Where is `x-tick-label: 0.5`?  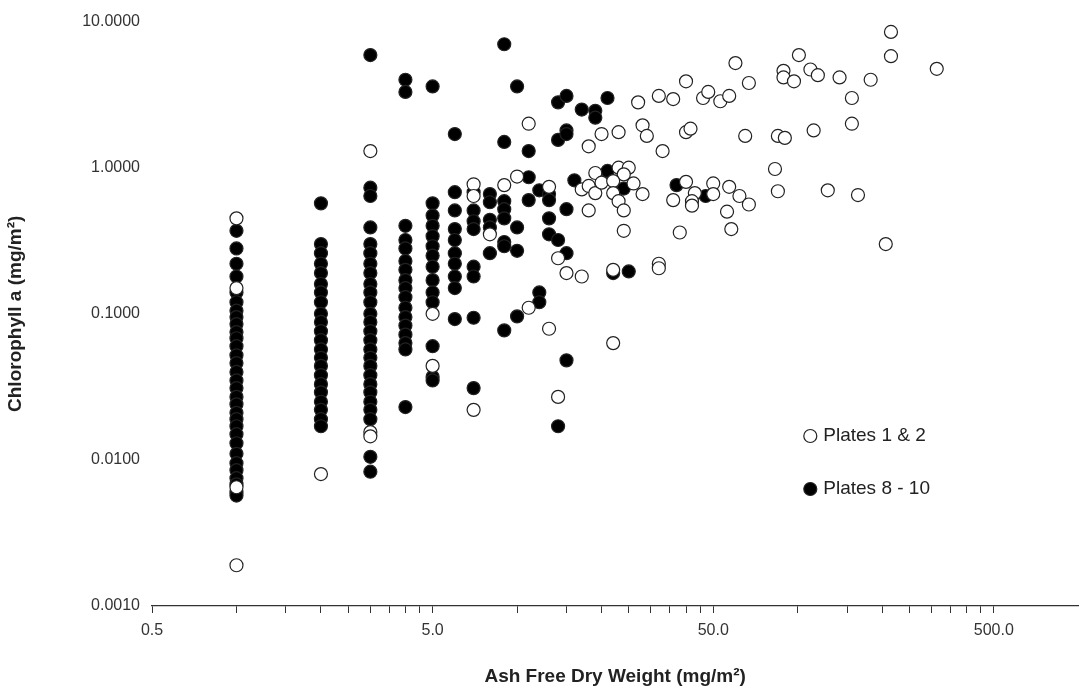
x-tick-label: 0.5 is located at coordinates (152, 630).